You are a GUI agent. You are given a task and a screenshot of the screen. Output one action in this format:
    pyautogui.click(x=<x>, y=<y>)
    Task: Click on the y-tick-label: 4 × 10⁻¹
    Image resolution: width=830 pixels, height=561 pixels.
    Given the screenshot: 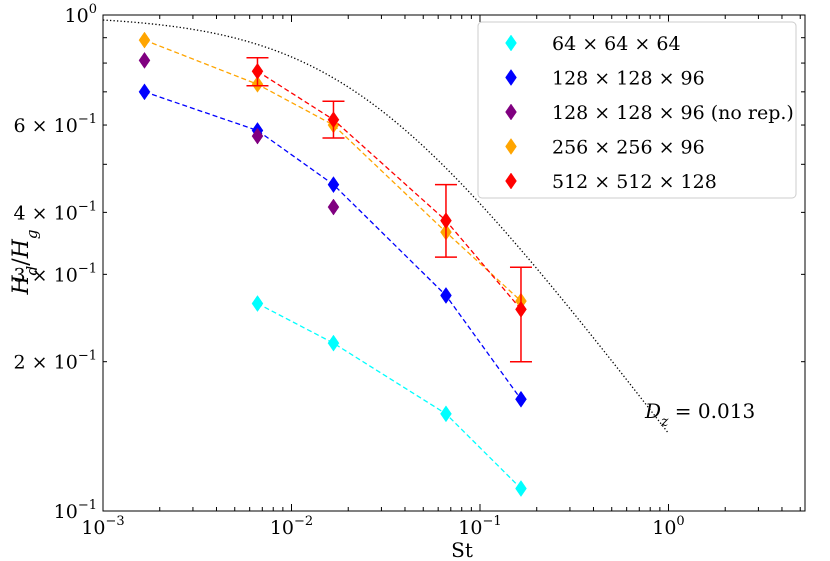 What is the action you would take?
    pyautogui.click(x=55, y=211)
    